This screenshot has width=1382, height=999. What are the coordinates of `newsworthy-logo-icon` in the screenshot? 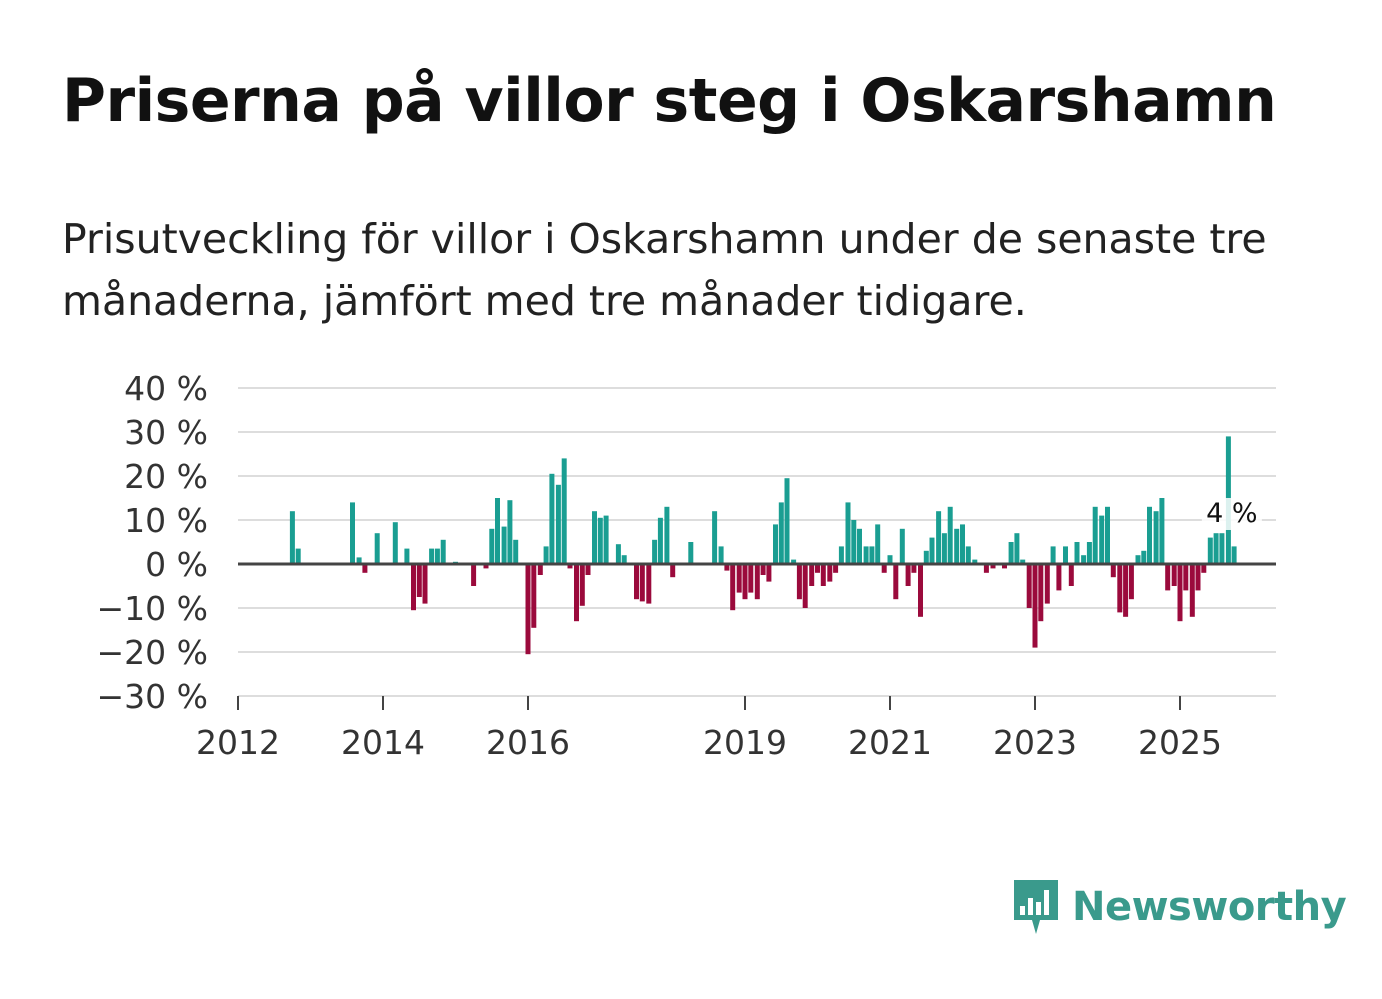 It's located at (1036, 907).